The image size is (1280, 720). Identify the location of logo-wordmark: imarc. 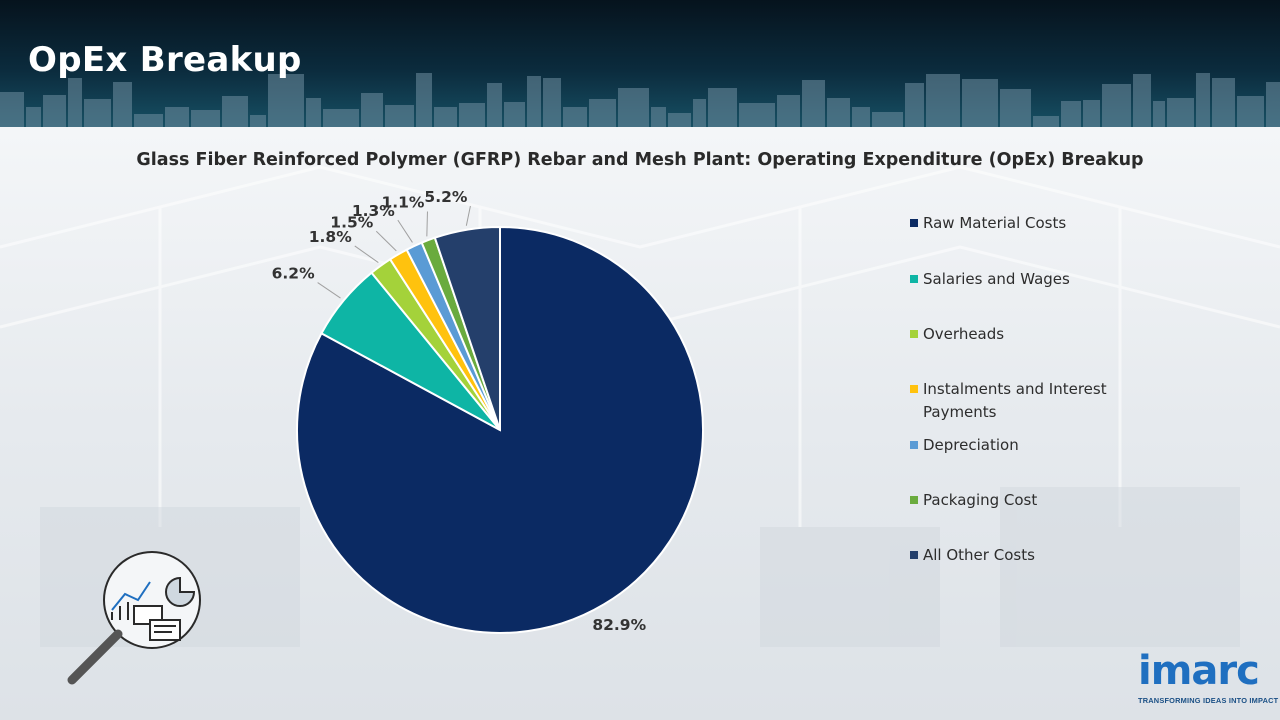
(1199, 671).